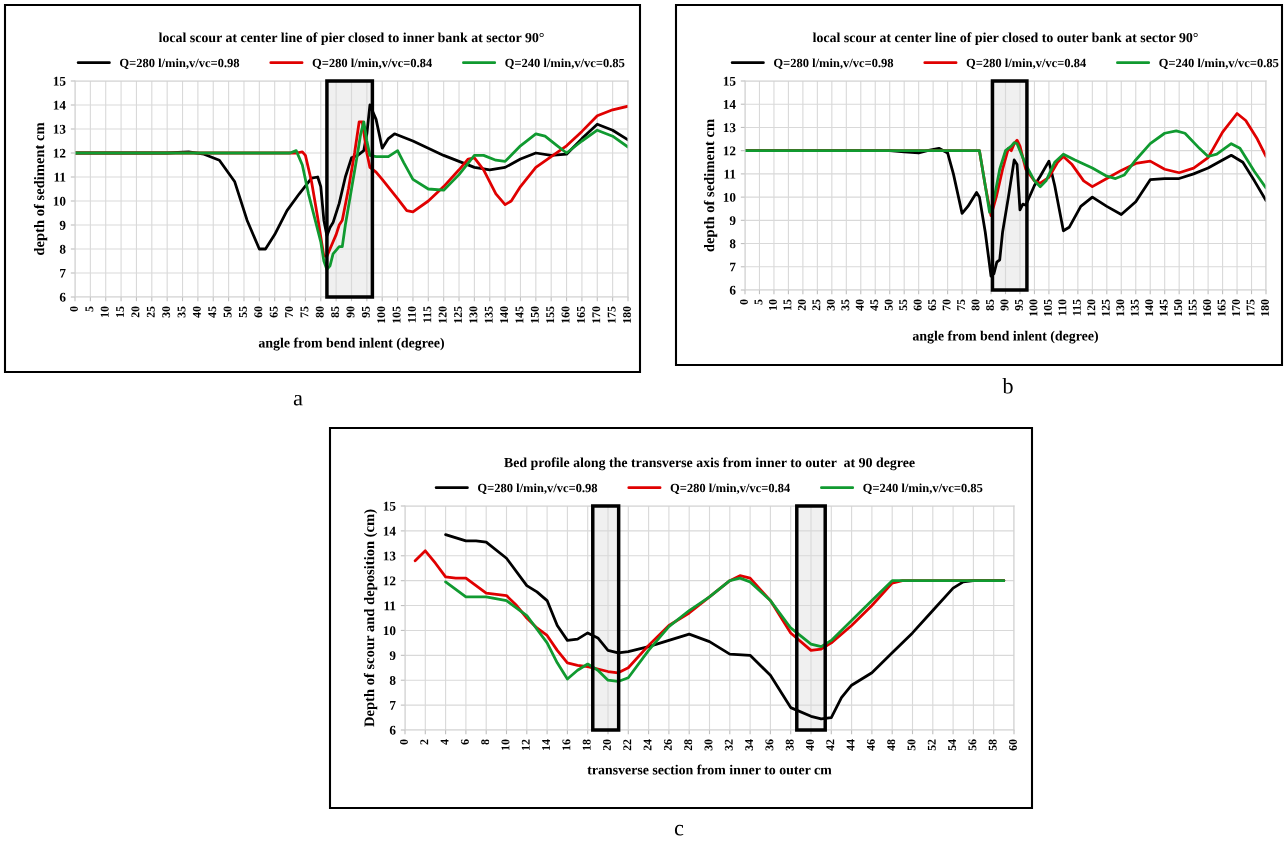  What do you see at coordinates (830, 745) in the screenshot?
I see `x-tick-label: 42` at bounding box center [830, 745].